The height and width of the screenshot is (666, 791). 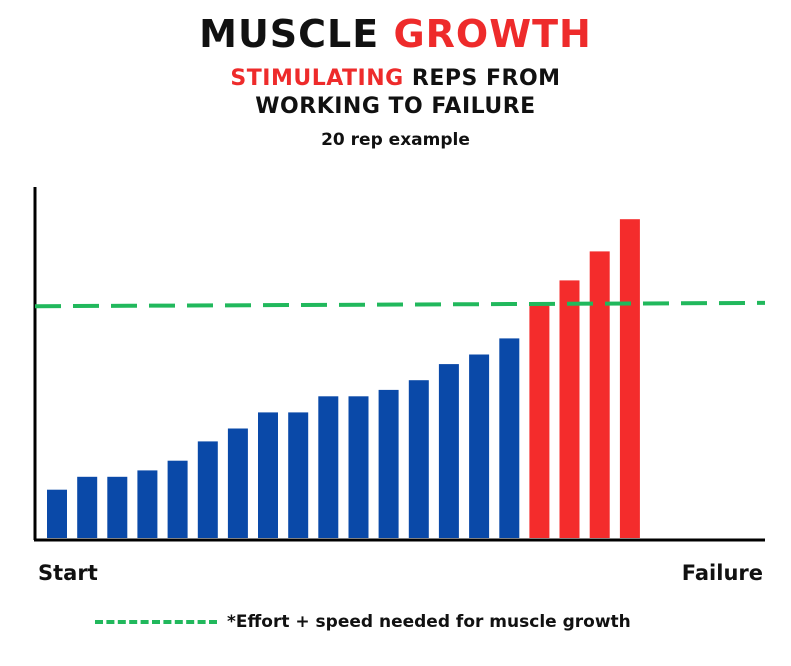 I want to click on legend-dashed-line-swatch, so click(x=156, y=622).